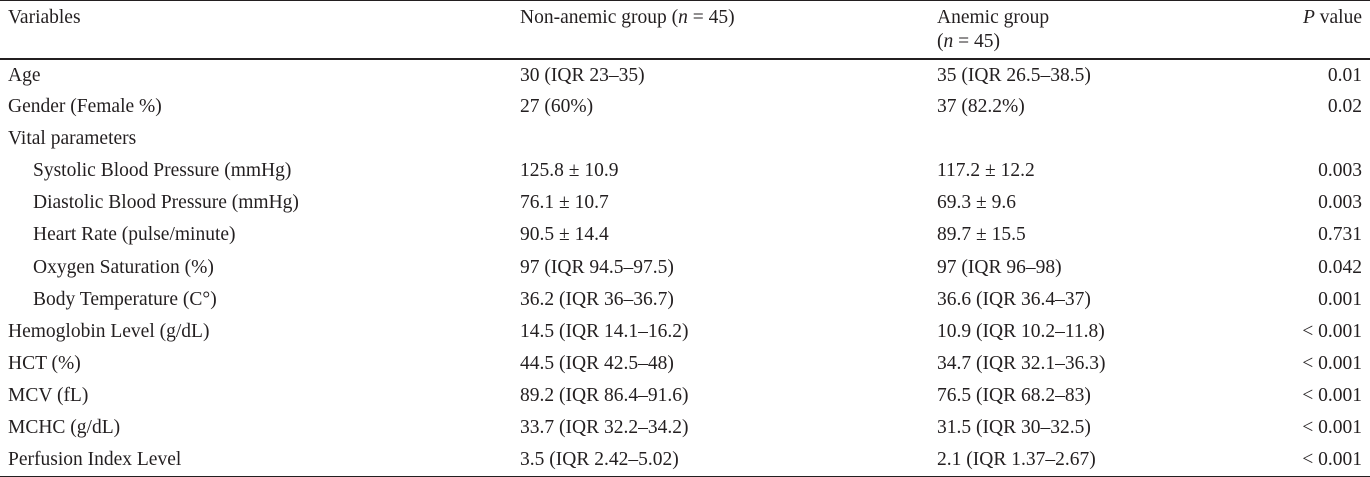  Describe the element at coordinates (604, 428) in the screenshot. I see `cell-non-anemic: 33.7 (IQR 32.2–34.2)` at that location.